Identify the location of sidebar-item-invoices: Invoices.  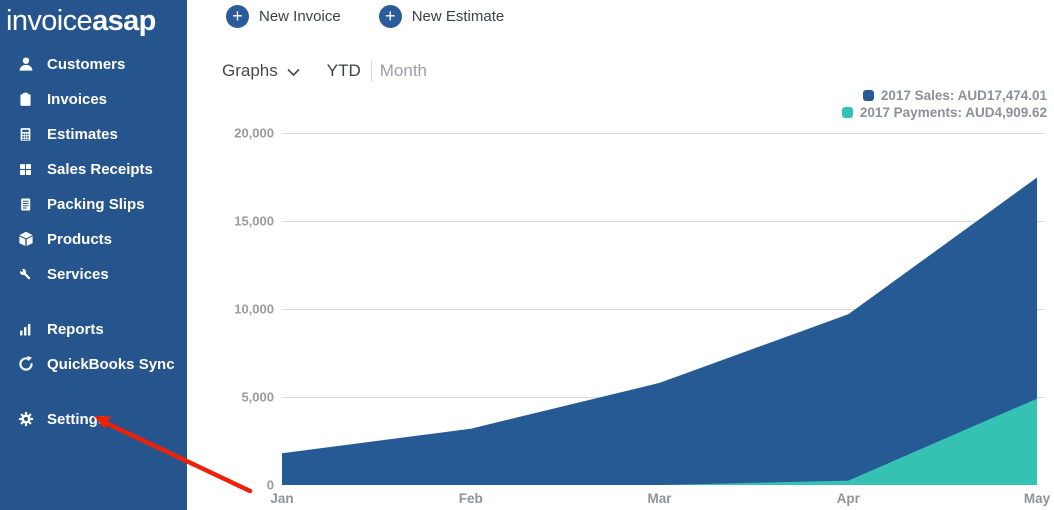
(93, 99).